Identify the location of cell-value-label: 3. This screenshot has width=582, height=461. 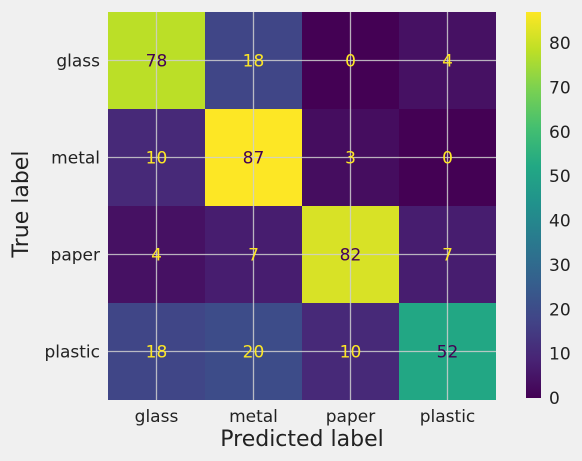
(350, 159).